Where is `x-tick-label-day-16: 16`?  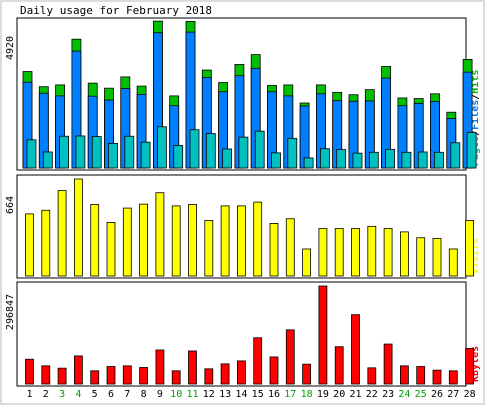
x-tick-label-day-16: 16 is located at coordinates (274, 394).